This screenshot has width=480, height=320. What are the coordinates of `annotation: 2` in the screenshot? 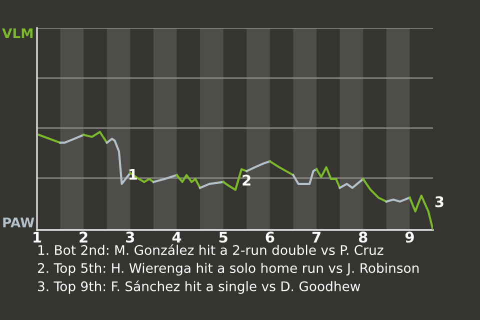 It's located at (246, 180).